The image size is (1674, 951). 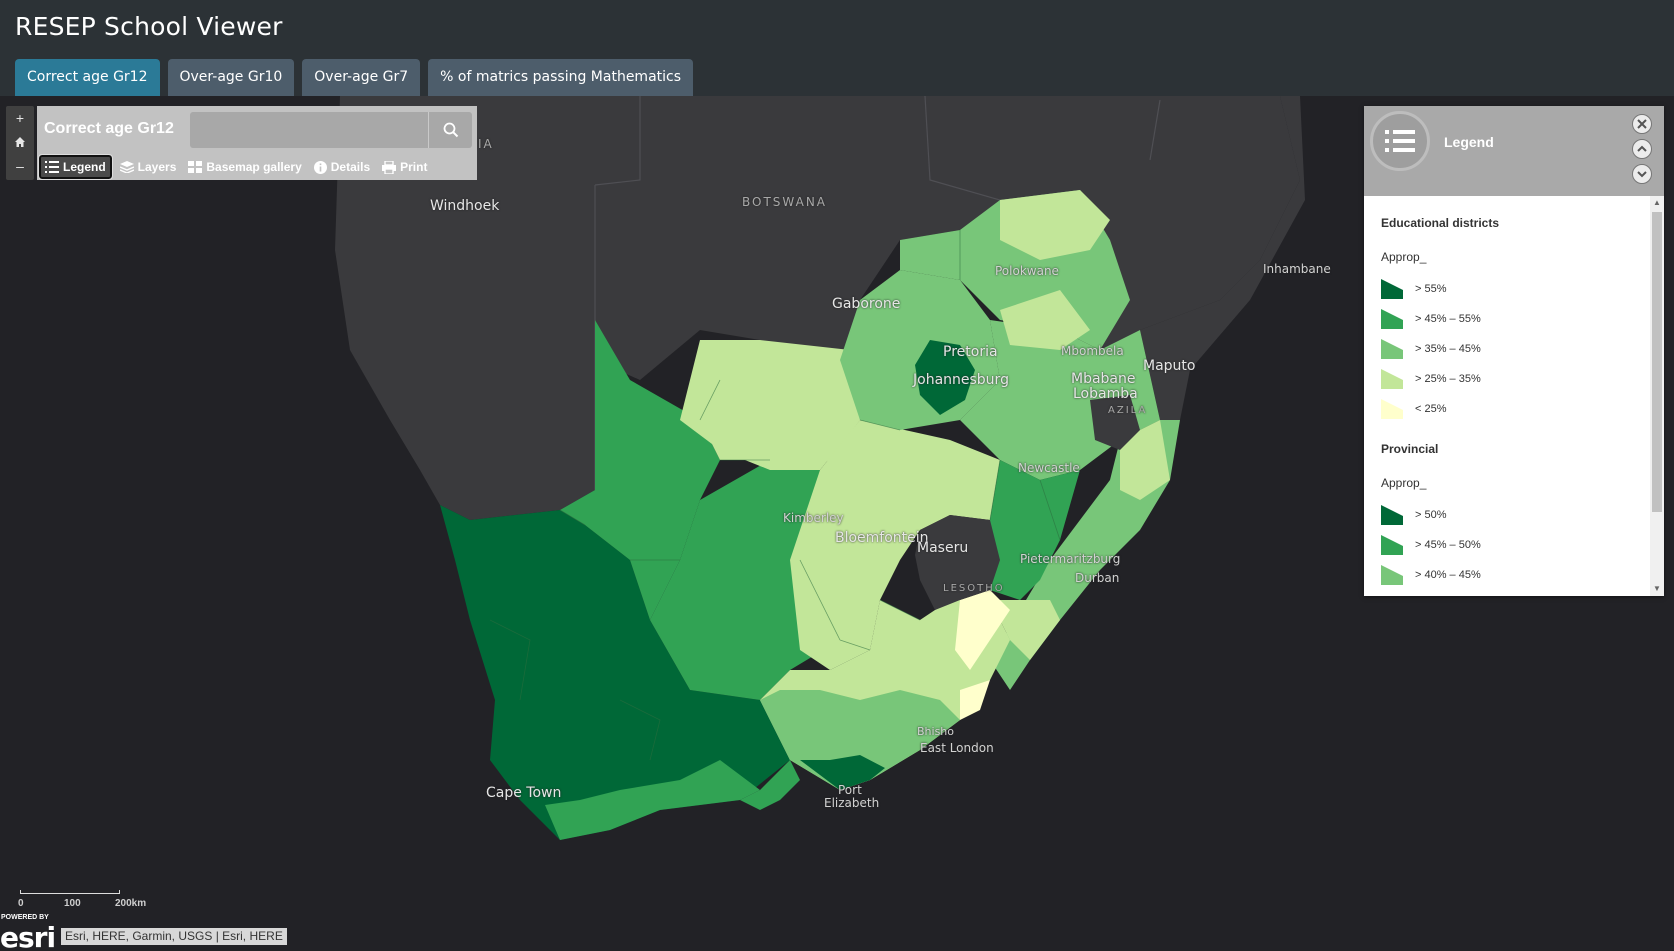 What do you see at coordinates (652, 800) in the screenshot?
I see `region-southern-cape` at bounding box center [652, 800].